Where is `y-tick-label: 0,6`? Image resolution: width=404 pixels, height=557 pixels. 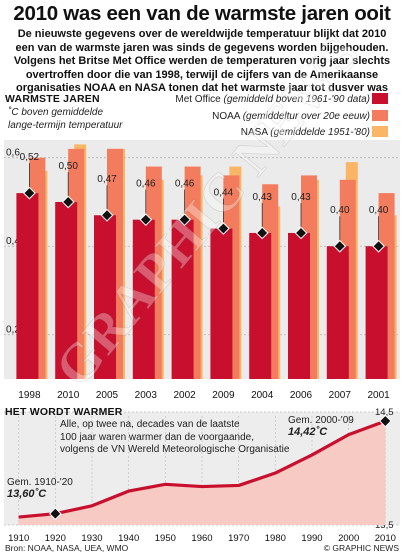 y-tick-label: 0,6 is located at coordinates (13, 153).